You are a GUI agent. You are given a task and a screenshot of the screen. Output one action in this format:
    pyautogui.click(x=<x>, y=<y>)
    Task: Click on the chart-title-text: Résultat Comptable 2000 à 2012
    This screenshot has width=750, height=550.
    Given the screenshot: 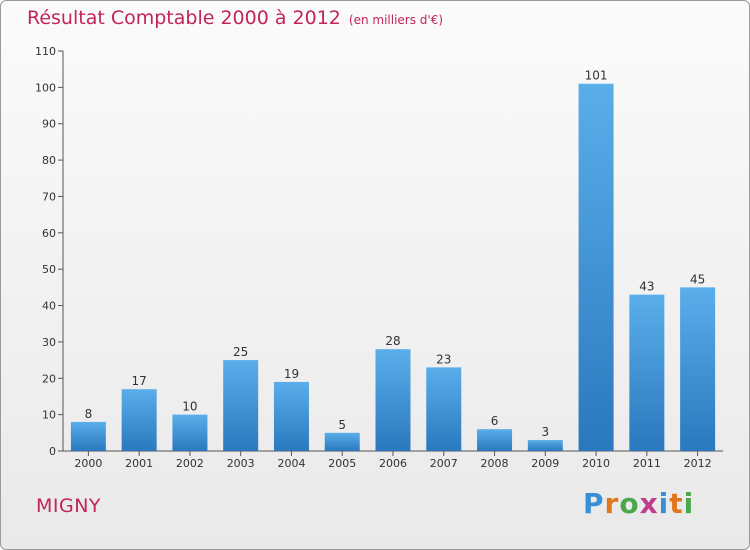 What is the action you would take?
    pyautogui.click(x=184, y=18)
    